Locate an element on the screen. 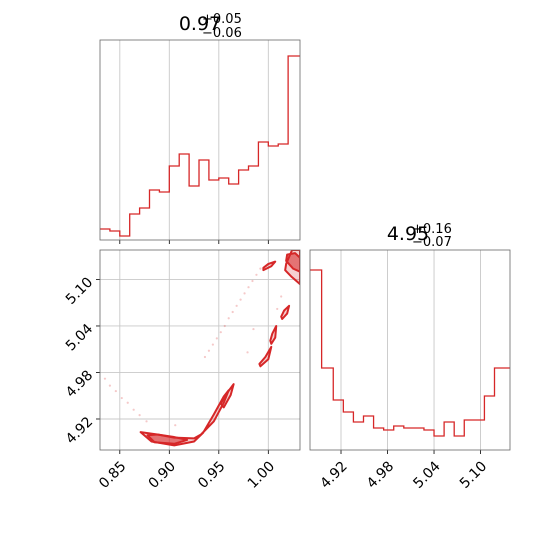  hist-y-panel is located at coordinates (410, 351).